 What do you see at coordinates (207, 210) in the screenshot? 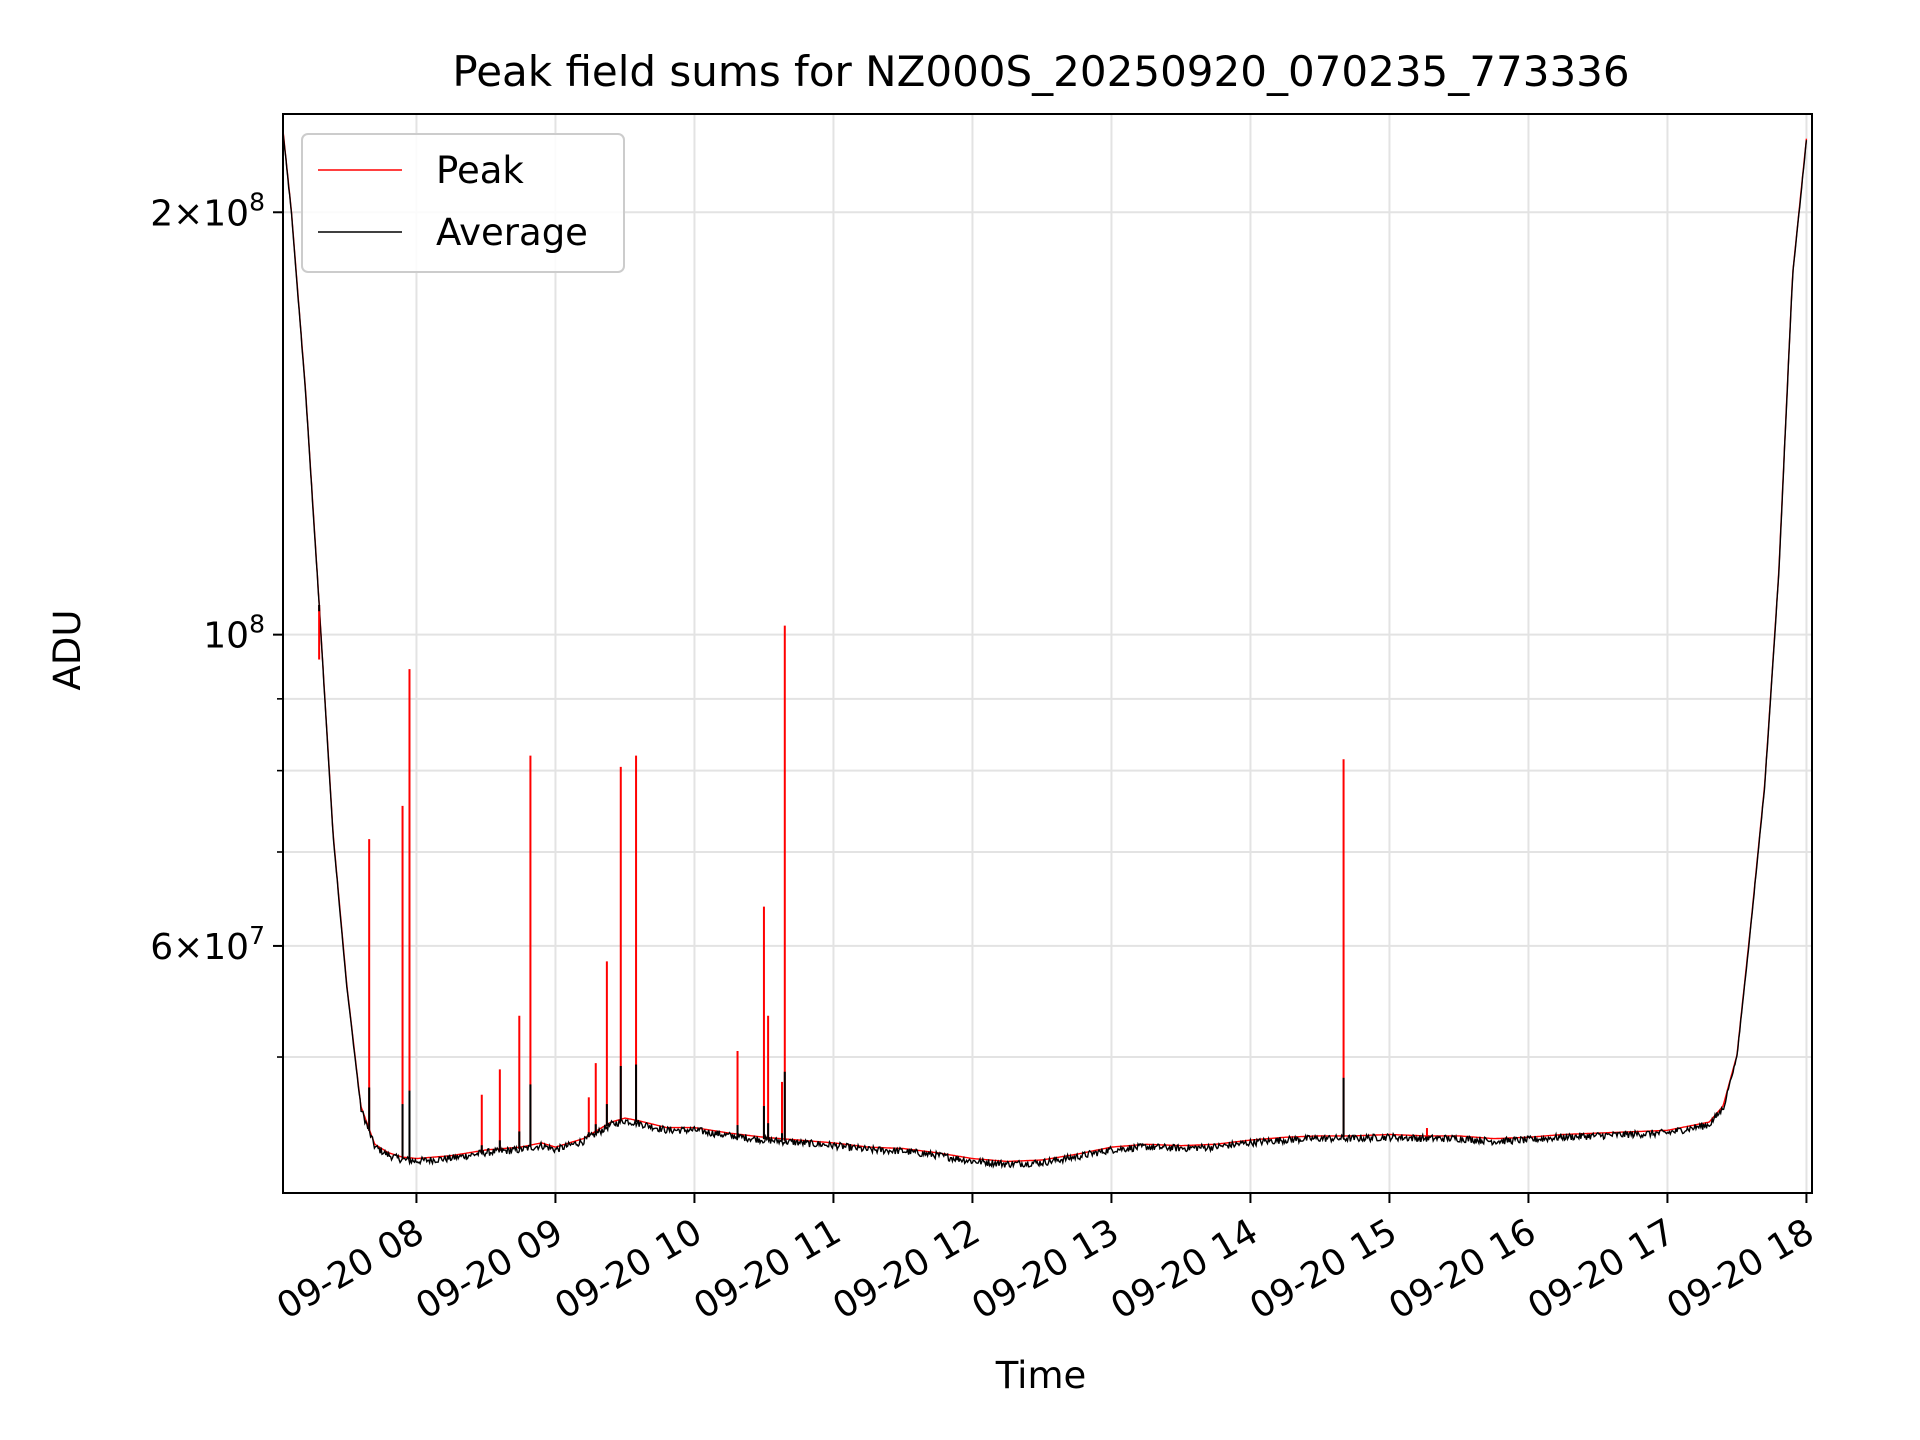
I see `y-tick-label: 2×108` at bounding box center [207, 210].